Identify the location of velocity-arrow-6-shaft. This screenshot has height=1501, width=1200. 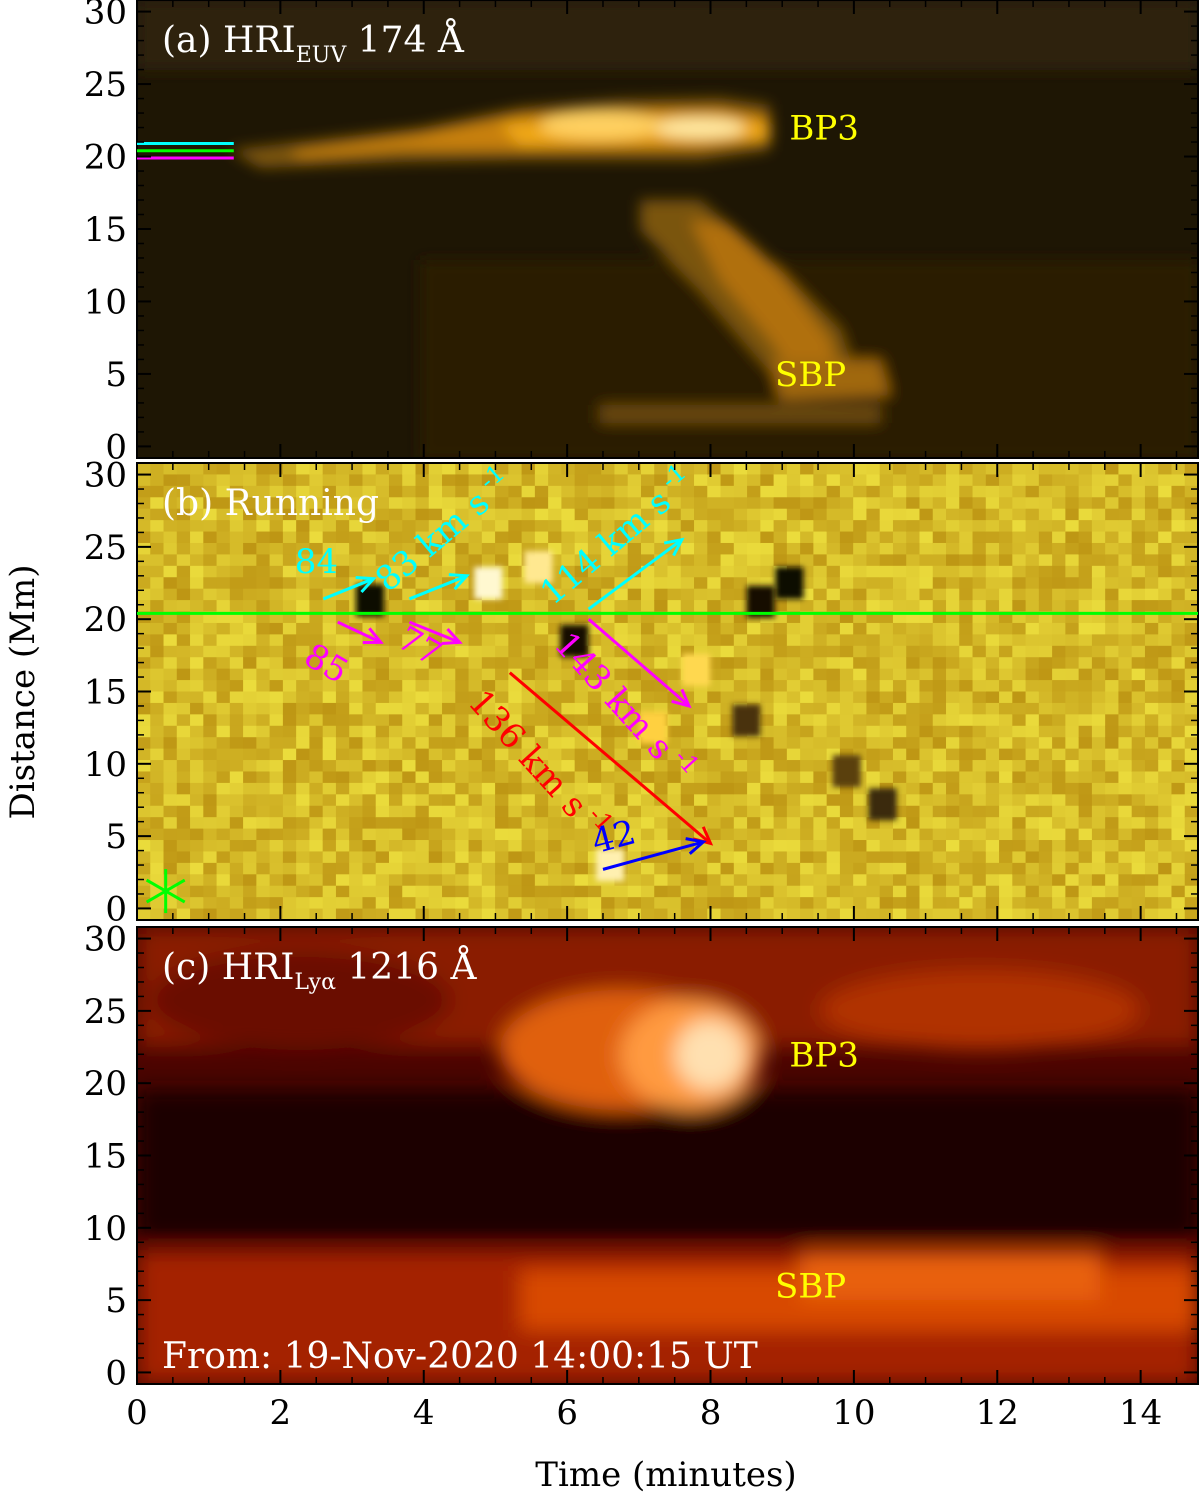
(610, 758).